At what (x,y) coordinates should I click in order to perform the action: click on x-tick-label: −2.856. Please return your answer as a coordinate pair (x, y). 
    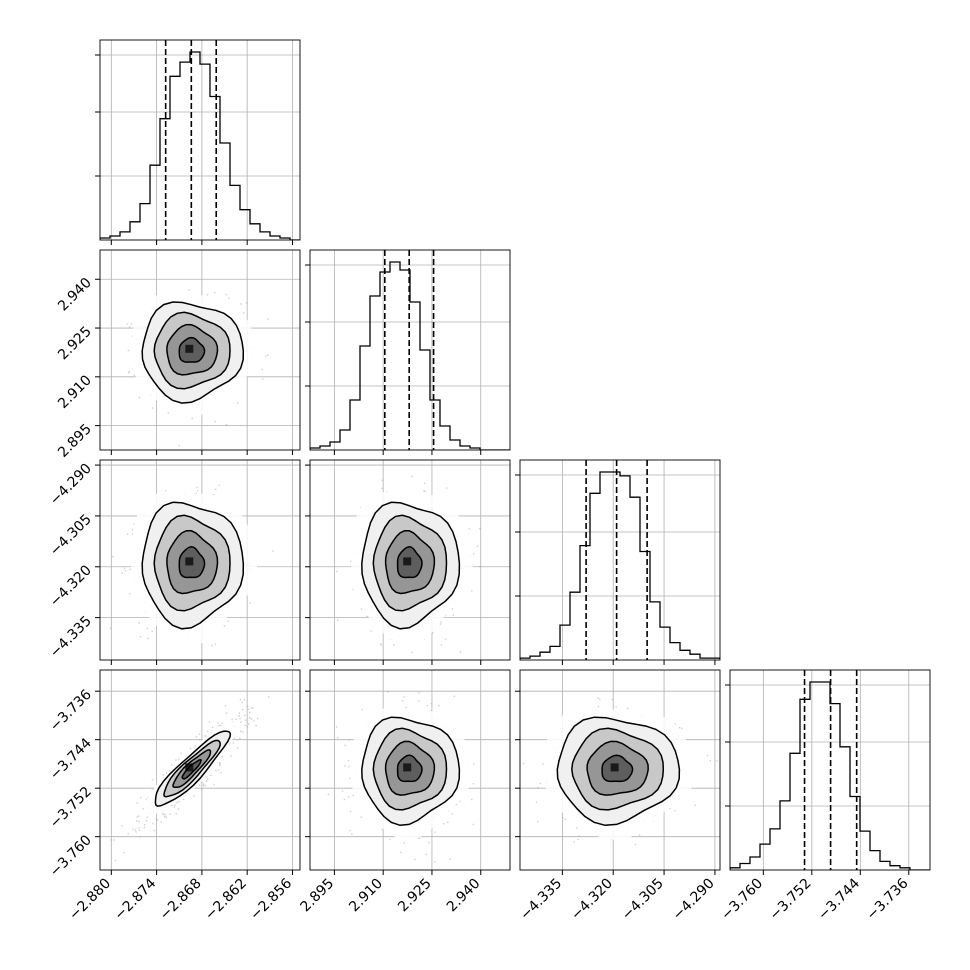
    Looking at the image, I should click on (271, 899).